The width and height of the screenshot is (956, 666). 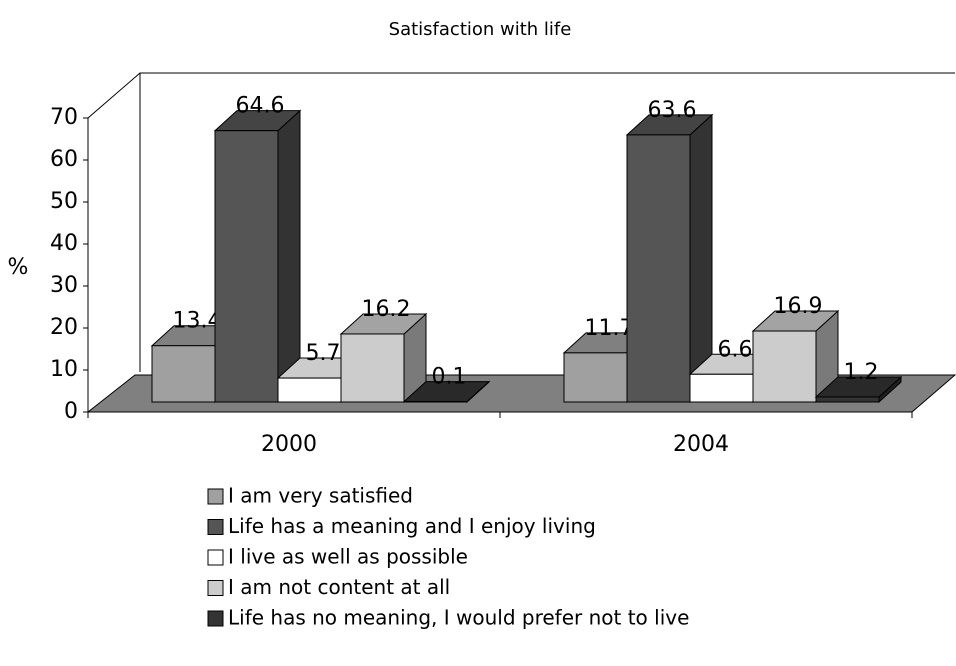 I want to click on legend-label: Life has a meaning and I enjoy living, so click(x=412, y=526).